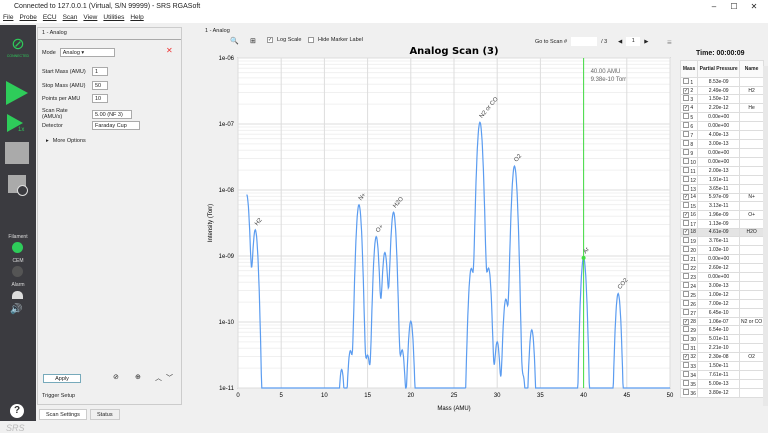 This screenshot has width=768, height=433. Describe the element at coordinates (721, 125) in the screenshot. I see `table-row: 6 0.00e+00` at that location.